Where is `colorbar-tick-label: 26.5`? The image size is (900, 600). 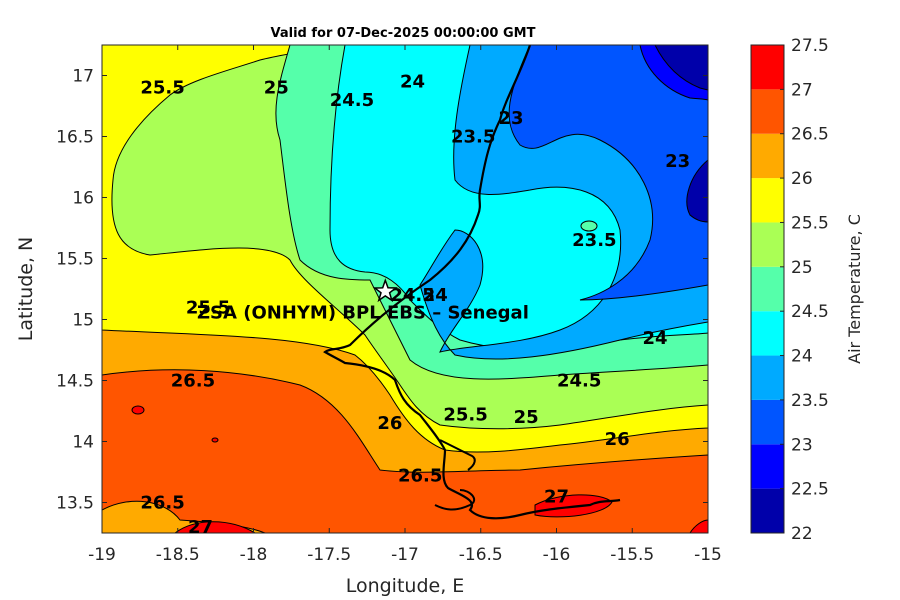
colorbar-tick-label: 26.5 is located at coordinates (810, 135).